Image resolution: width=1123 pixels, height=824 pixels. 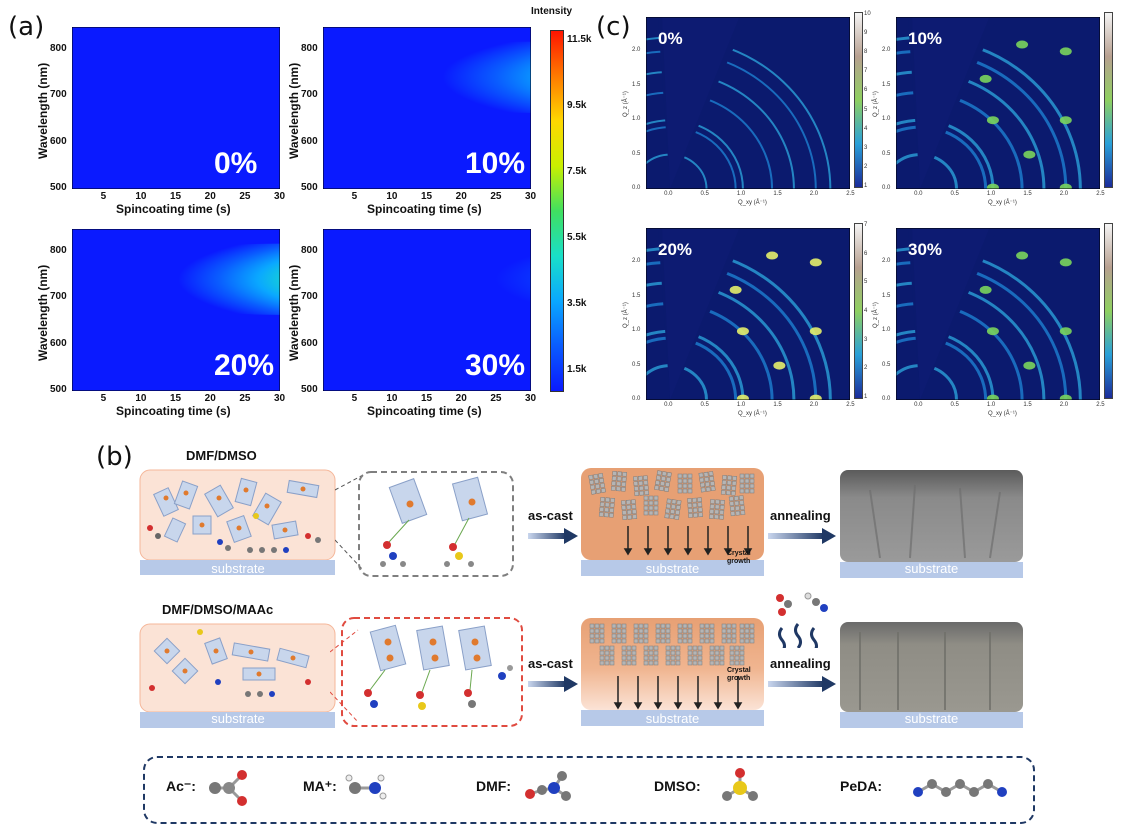 What do you see at coordinates (577, 105) in the screenshot?
I see `colorbar-tick: 9.5k` at bounding box center [577, 105].